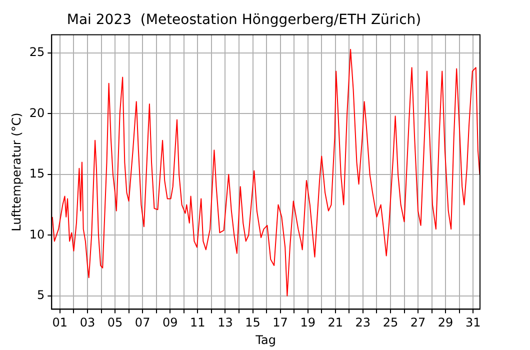 Image resolution: width=530 pixels, height=350 pixels. What do you see at coordinates (252, 323) in the screenshot?
I see `x-tick-label: 15` at bounding box center [252, 323].